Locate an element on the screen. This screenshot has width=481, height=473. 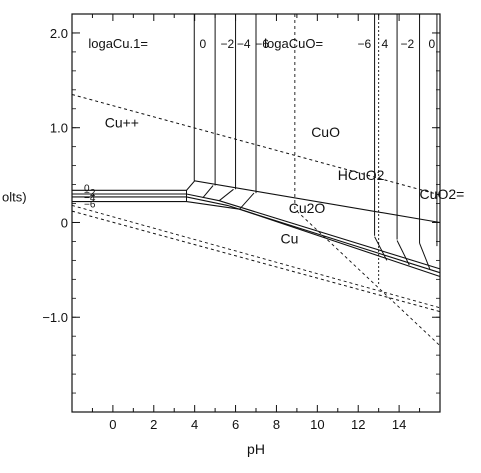
left-activity-label-3: −6 is located at coordinates (90, 204).